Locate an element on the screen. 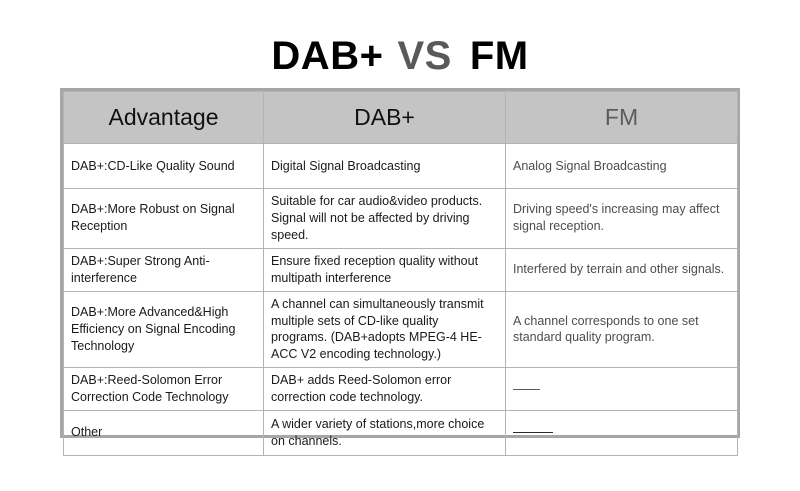  cell-advantage: DAB+:Super Strong Anti-interference is located at coordinates (163, 269).